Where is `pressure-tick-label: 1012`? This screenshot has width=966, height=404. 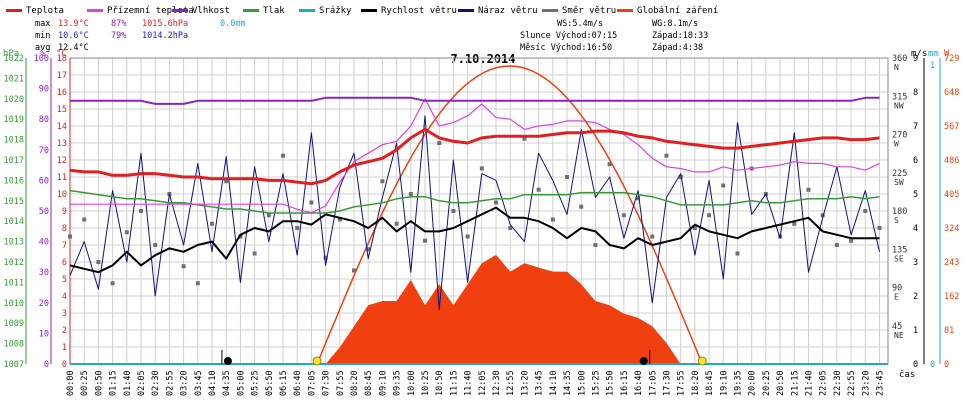
pressure-tick-label: 1012 is located at coordinates (14, 263).